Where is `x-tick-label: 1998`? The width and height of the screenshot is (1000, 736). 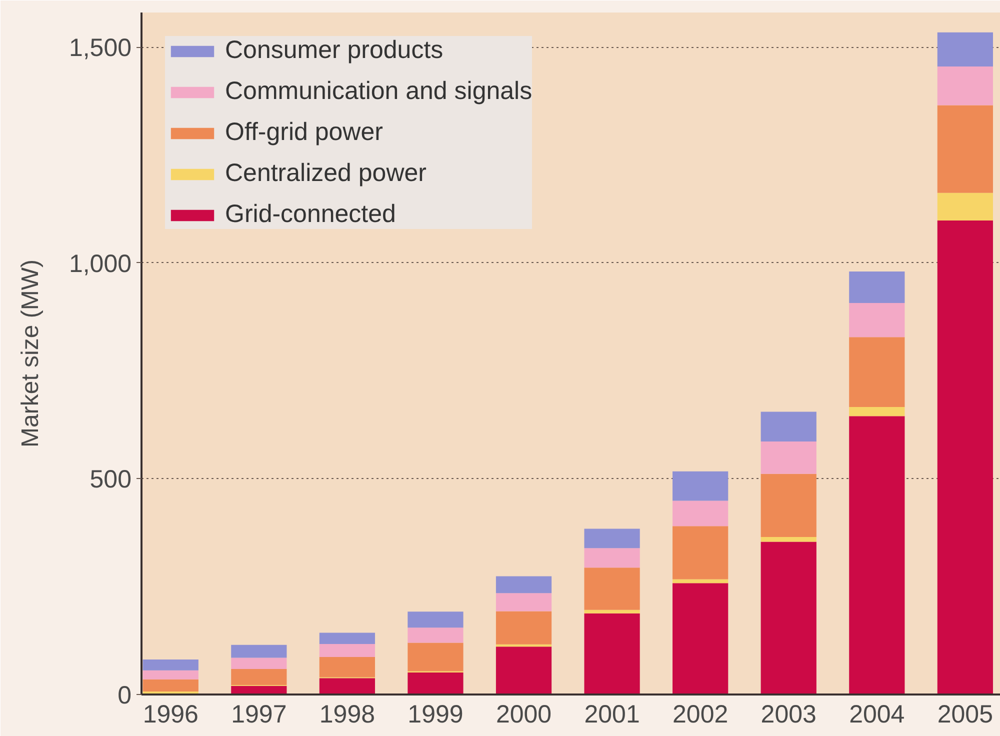
x-tick-label: 1998 is located at coordinates (347, 714).